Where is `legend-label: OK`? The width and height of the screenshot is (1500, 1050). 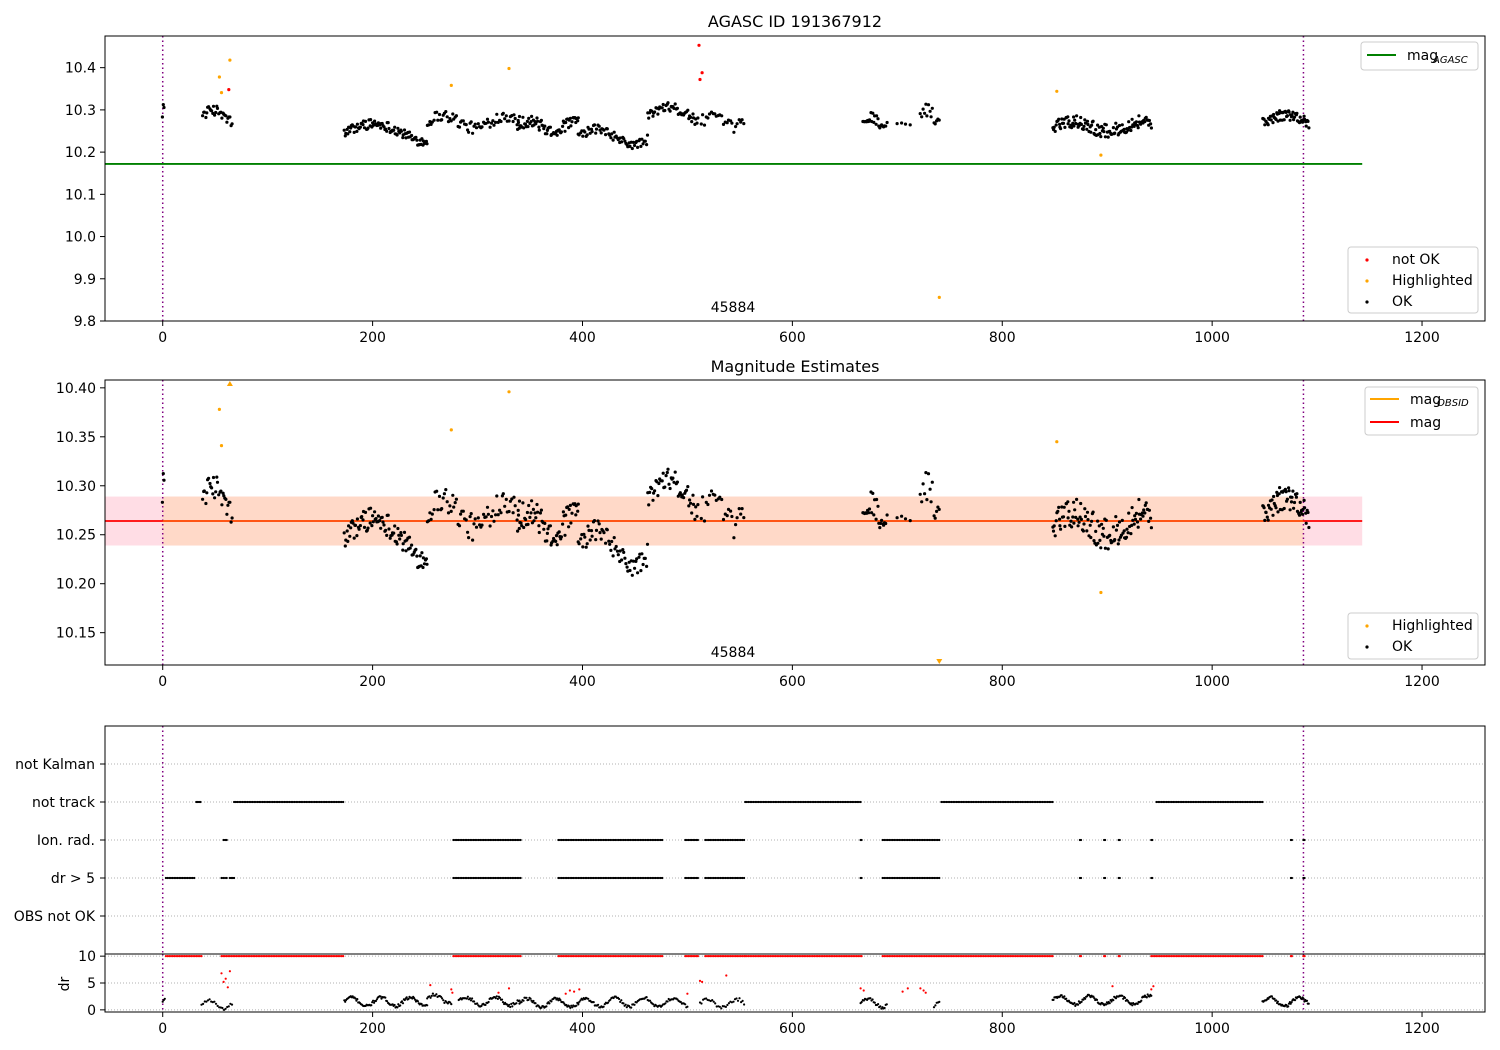
legend-label: OK is located at coordinates (1402, 647).